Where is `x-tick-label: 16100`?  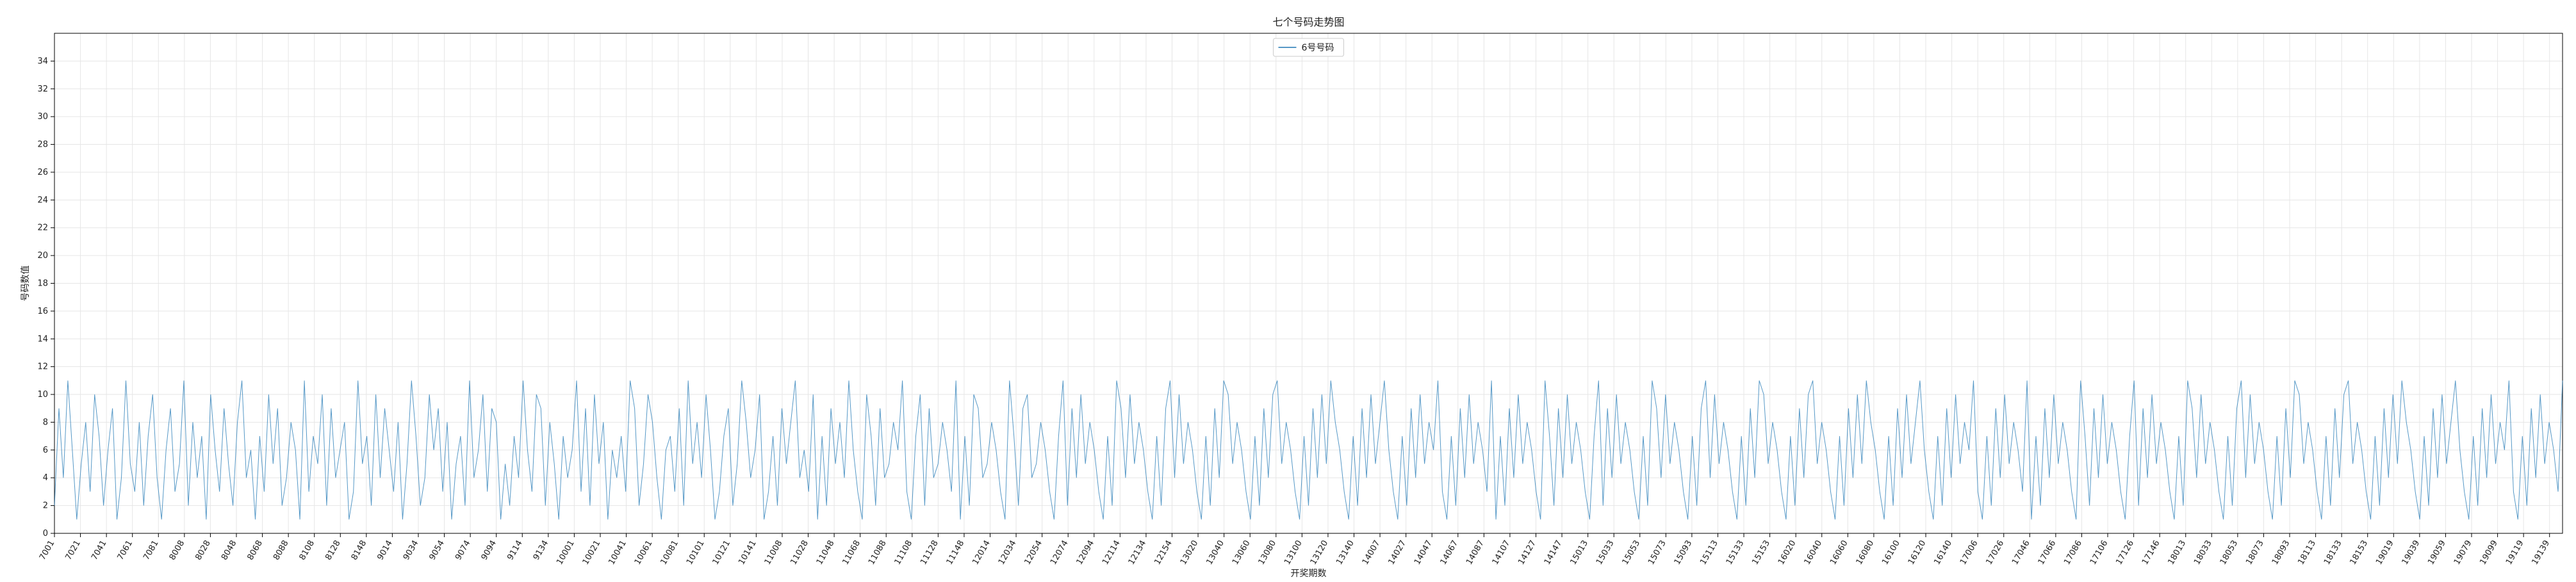 x-tick-label: 16100 is located at coordinates (1891, 553).